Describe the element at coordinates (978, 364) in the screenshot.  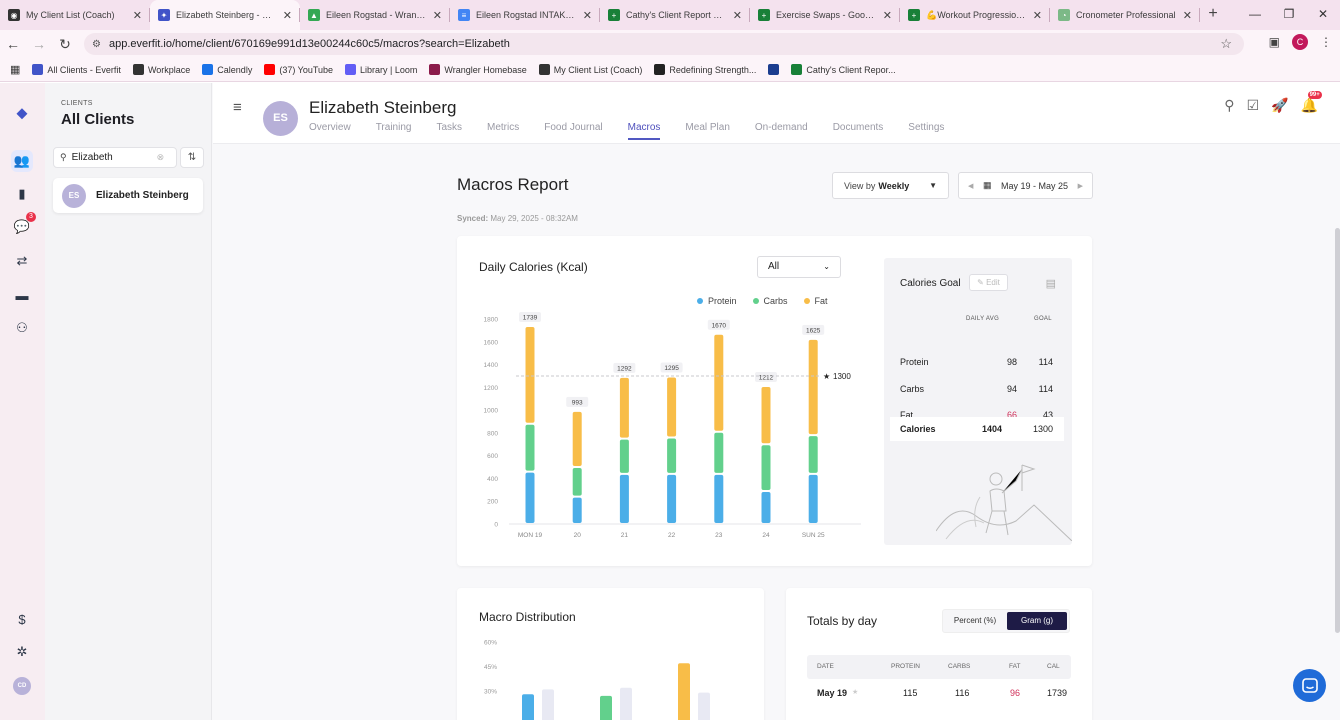
I see `goal-row: Protein 98 114` at that location.